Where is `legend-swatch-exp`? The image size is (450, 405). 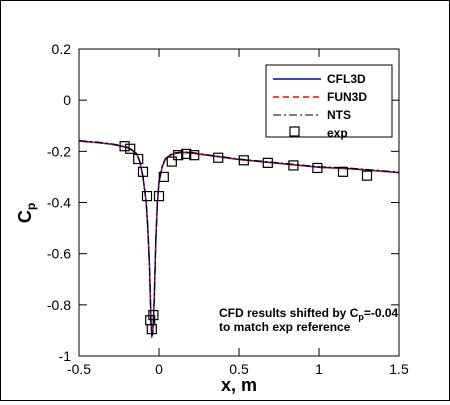
legend-swatch-exp is located at coordinates (294, 131).